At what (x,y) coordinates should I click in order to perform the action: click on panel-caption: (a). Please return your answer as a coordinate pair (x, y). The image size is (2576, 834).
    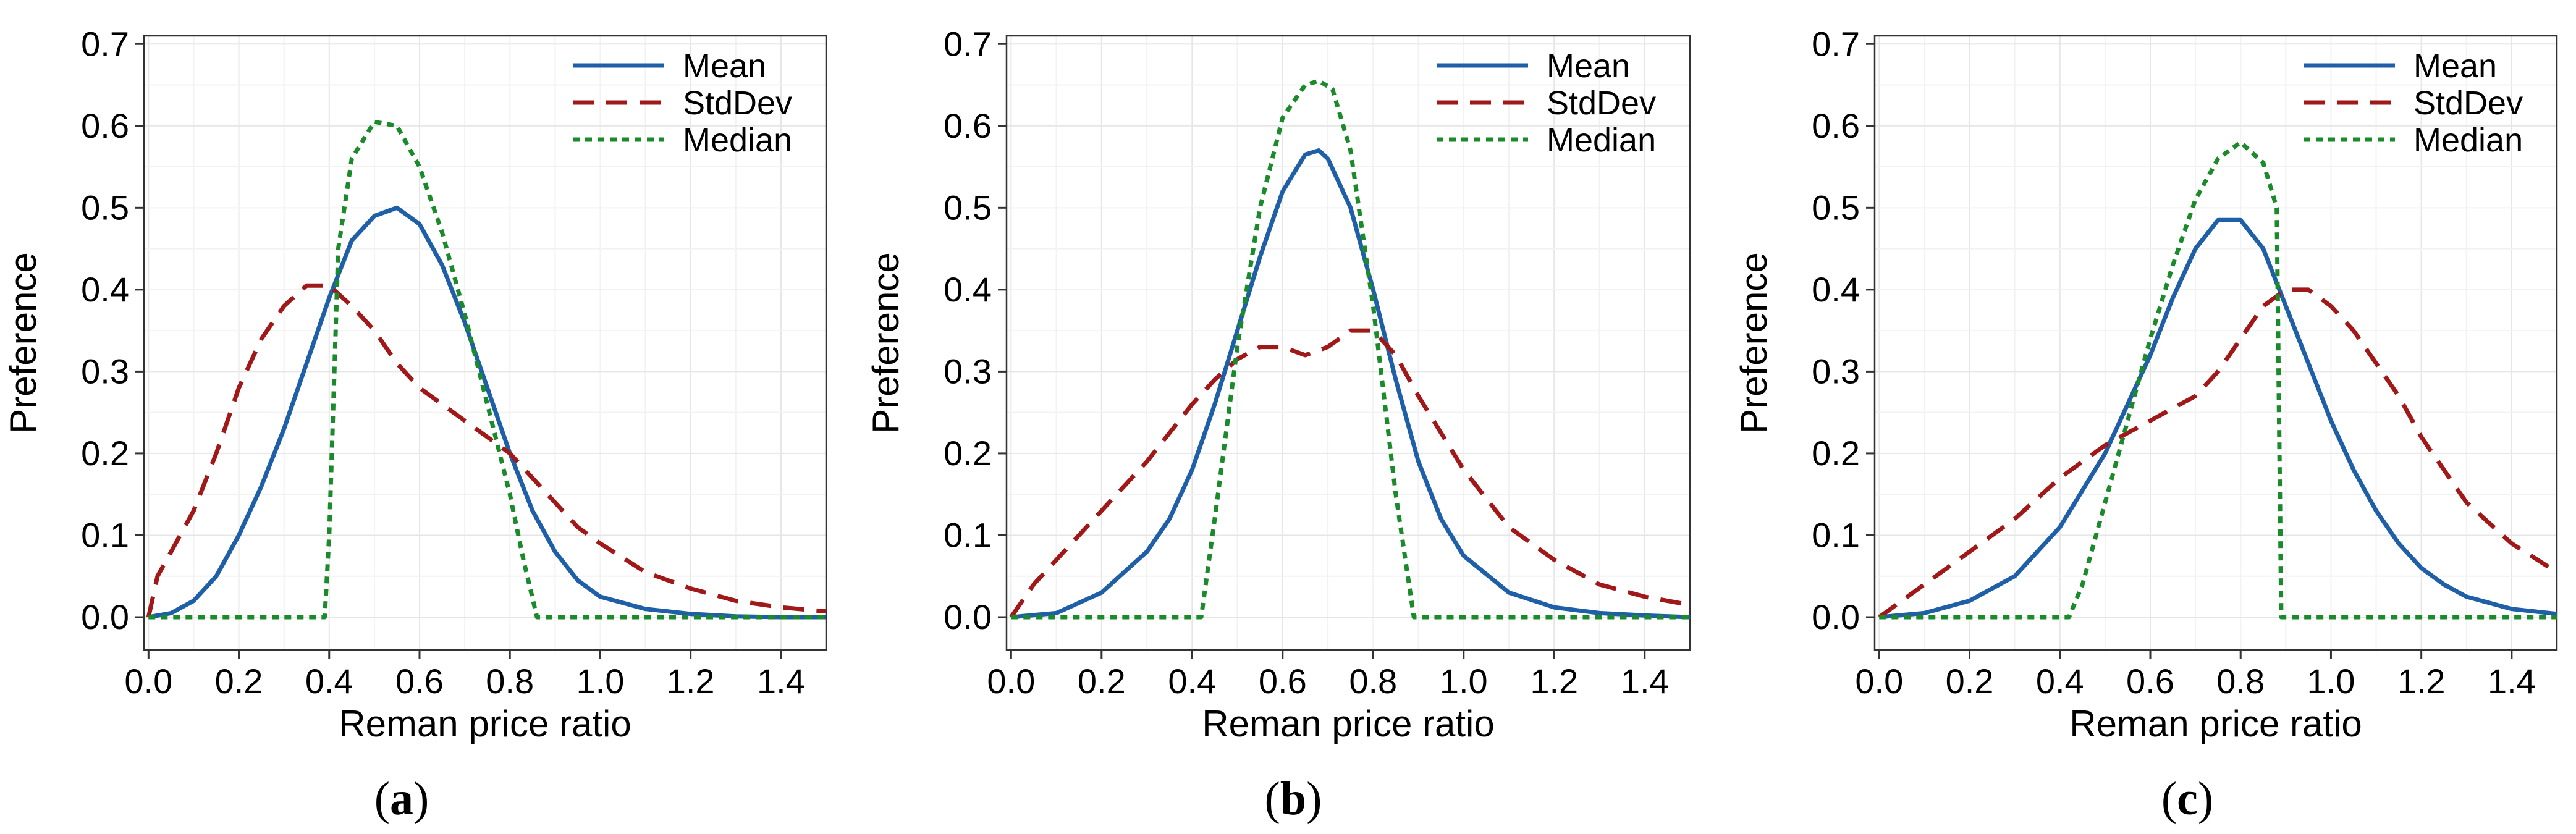
    Looking at the image, I should click on (401, 799).